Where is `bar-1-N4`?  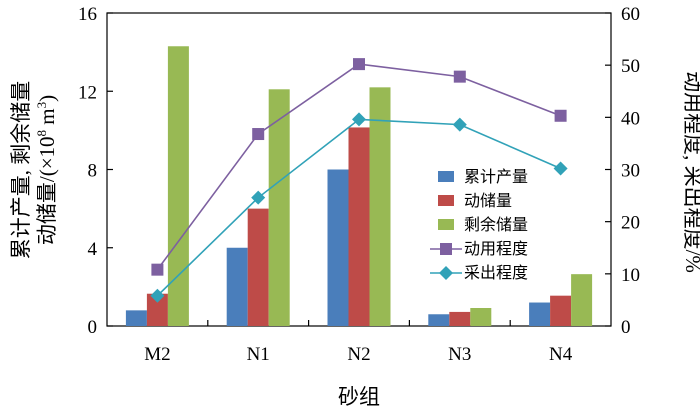
bar-1-N4 is located at coordinates (561, 310).